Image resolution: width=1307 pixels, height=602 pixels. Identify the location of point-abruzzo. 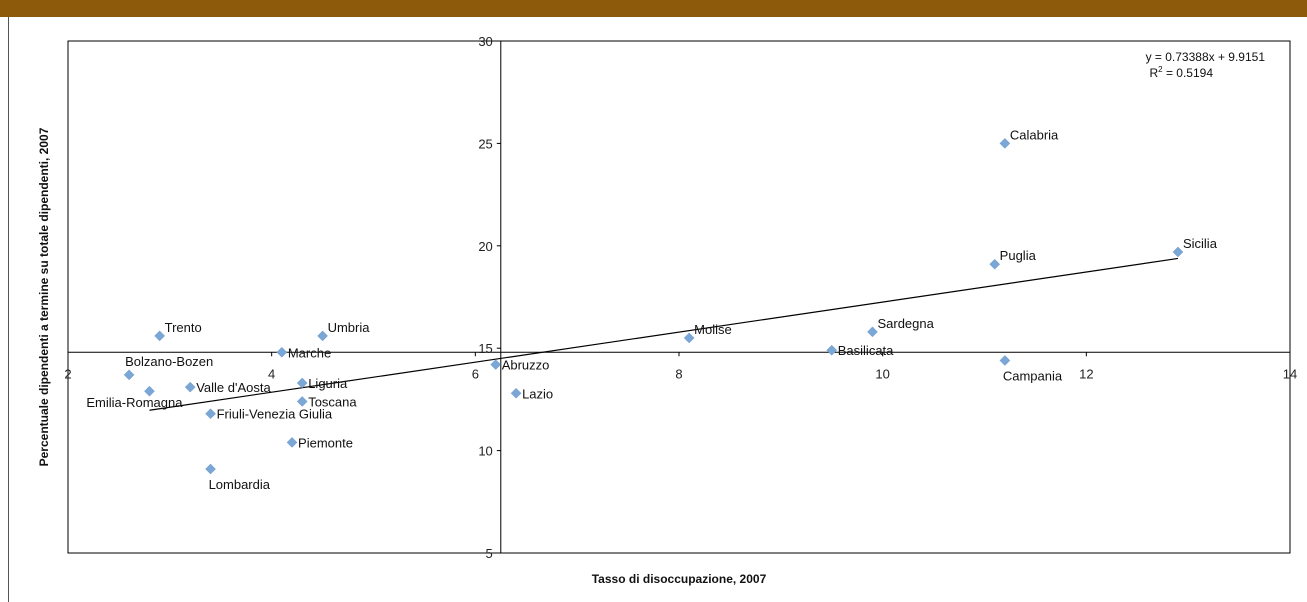
(496, 364).